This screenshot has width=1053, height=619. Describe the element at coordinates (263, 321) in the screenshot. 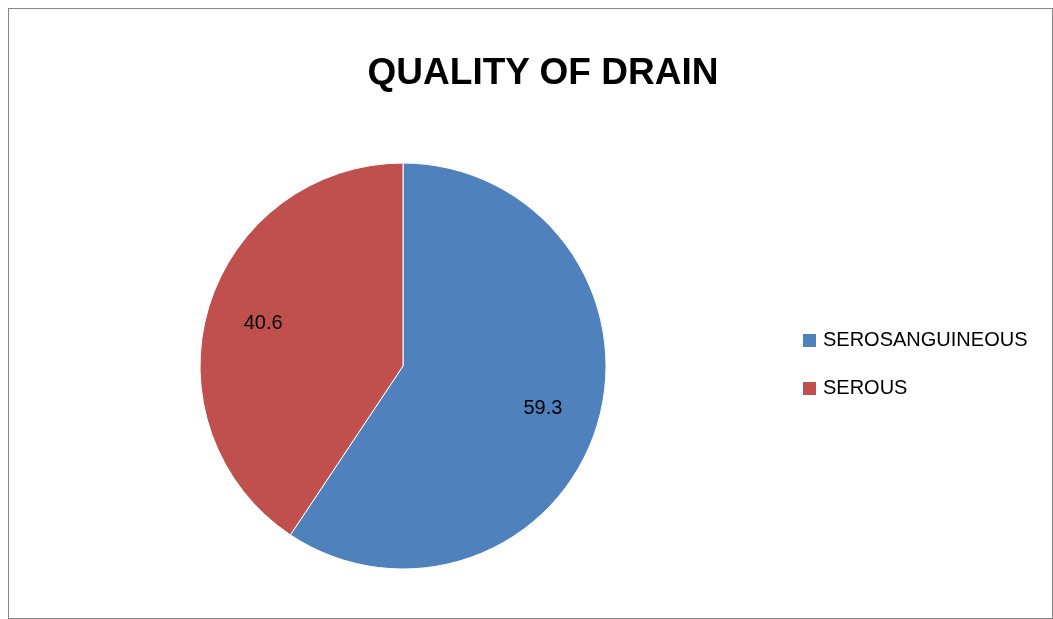

I see `data-label: 40.6` at that location.